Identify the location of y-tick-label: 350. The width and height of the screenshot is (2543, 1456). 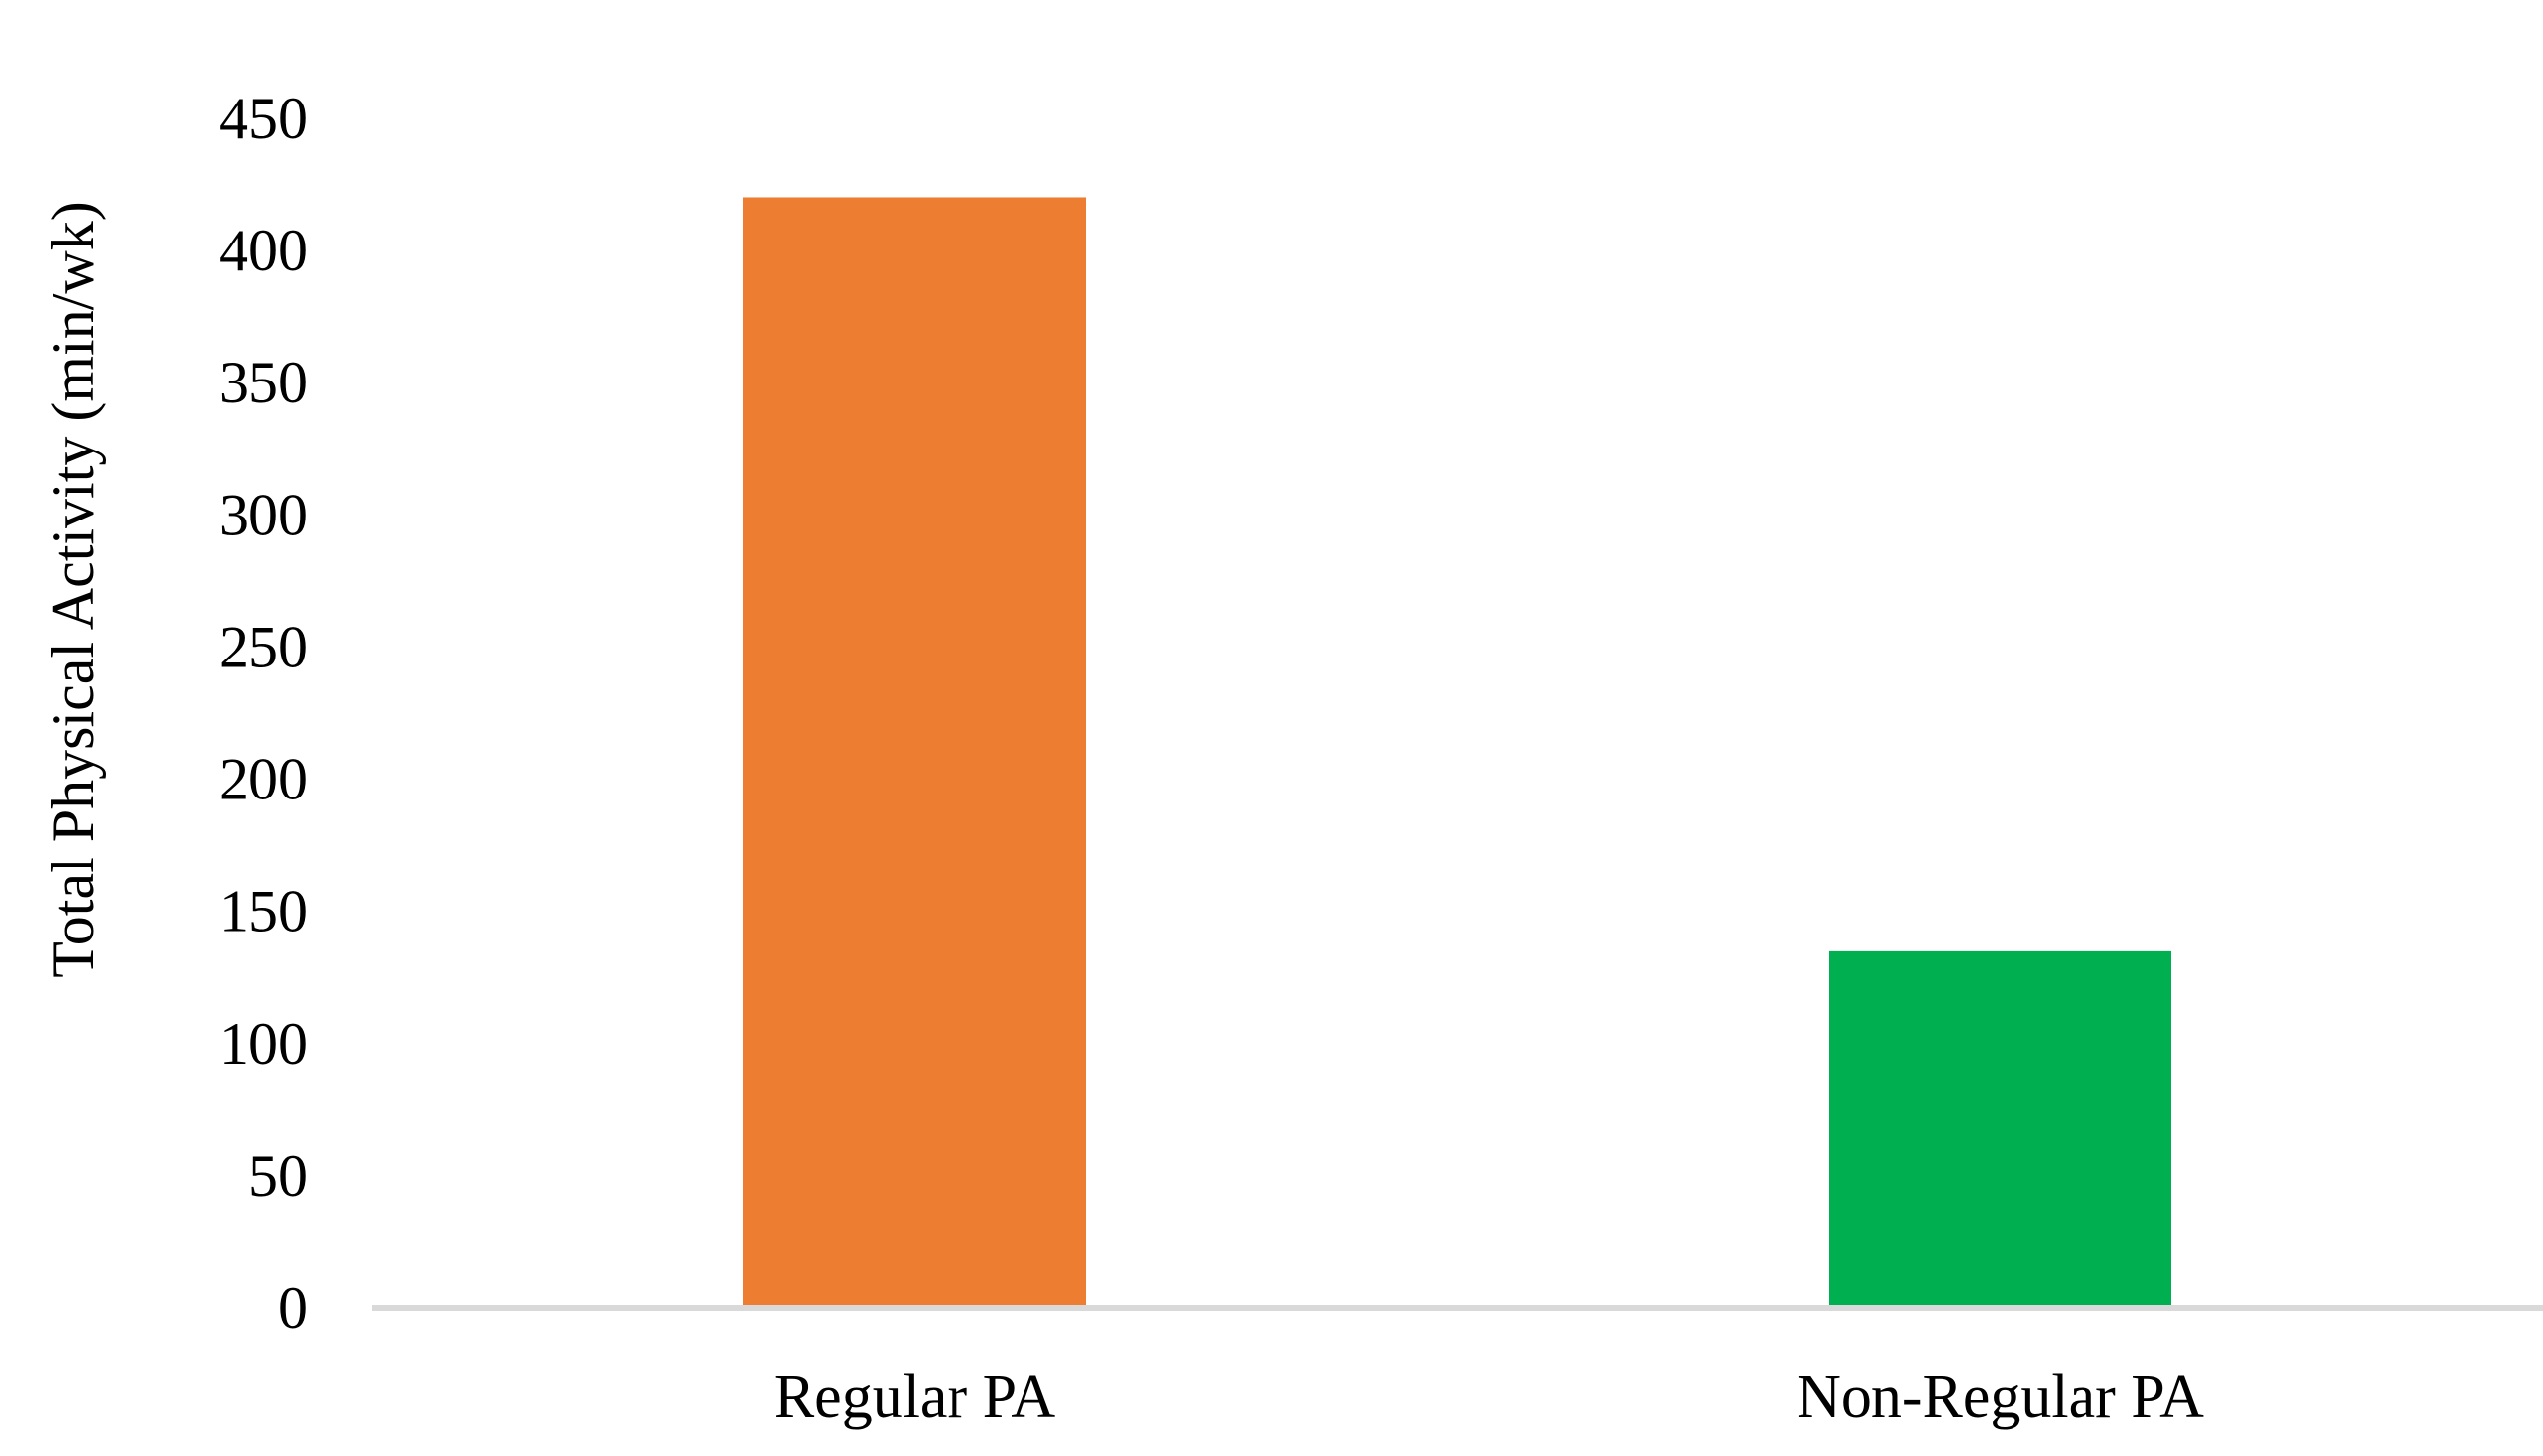
(263, 382).